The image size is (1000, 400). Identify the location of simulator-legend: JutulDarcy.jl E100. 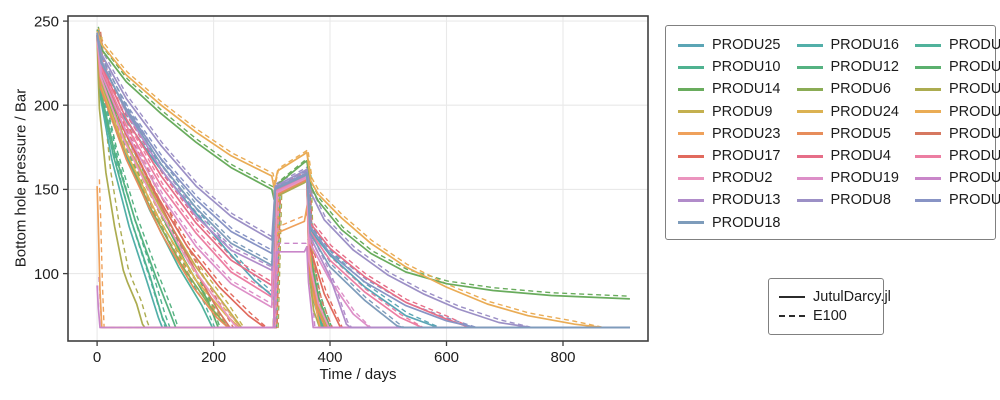
(829, 306).